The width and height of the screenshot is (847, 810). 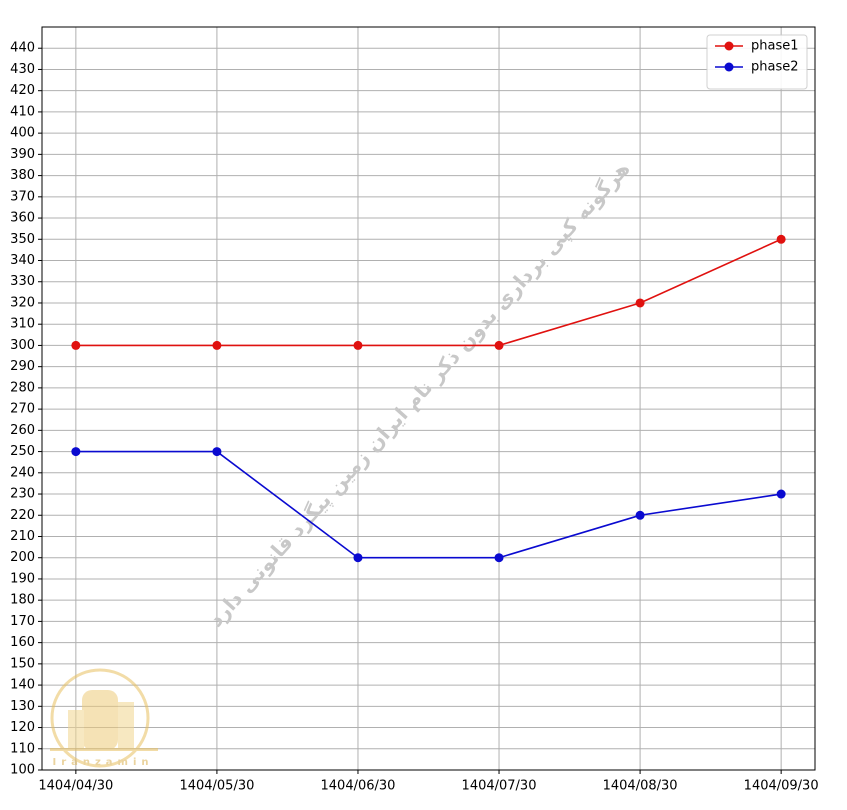 What do you see at coordinates (22, 770) in the screenshot?
I see `y-tick-label: 100` at bounding box center [22, 770].